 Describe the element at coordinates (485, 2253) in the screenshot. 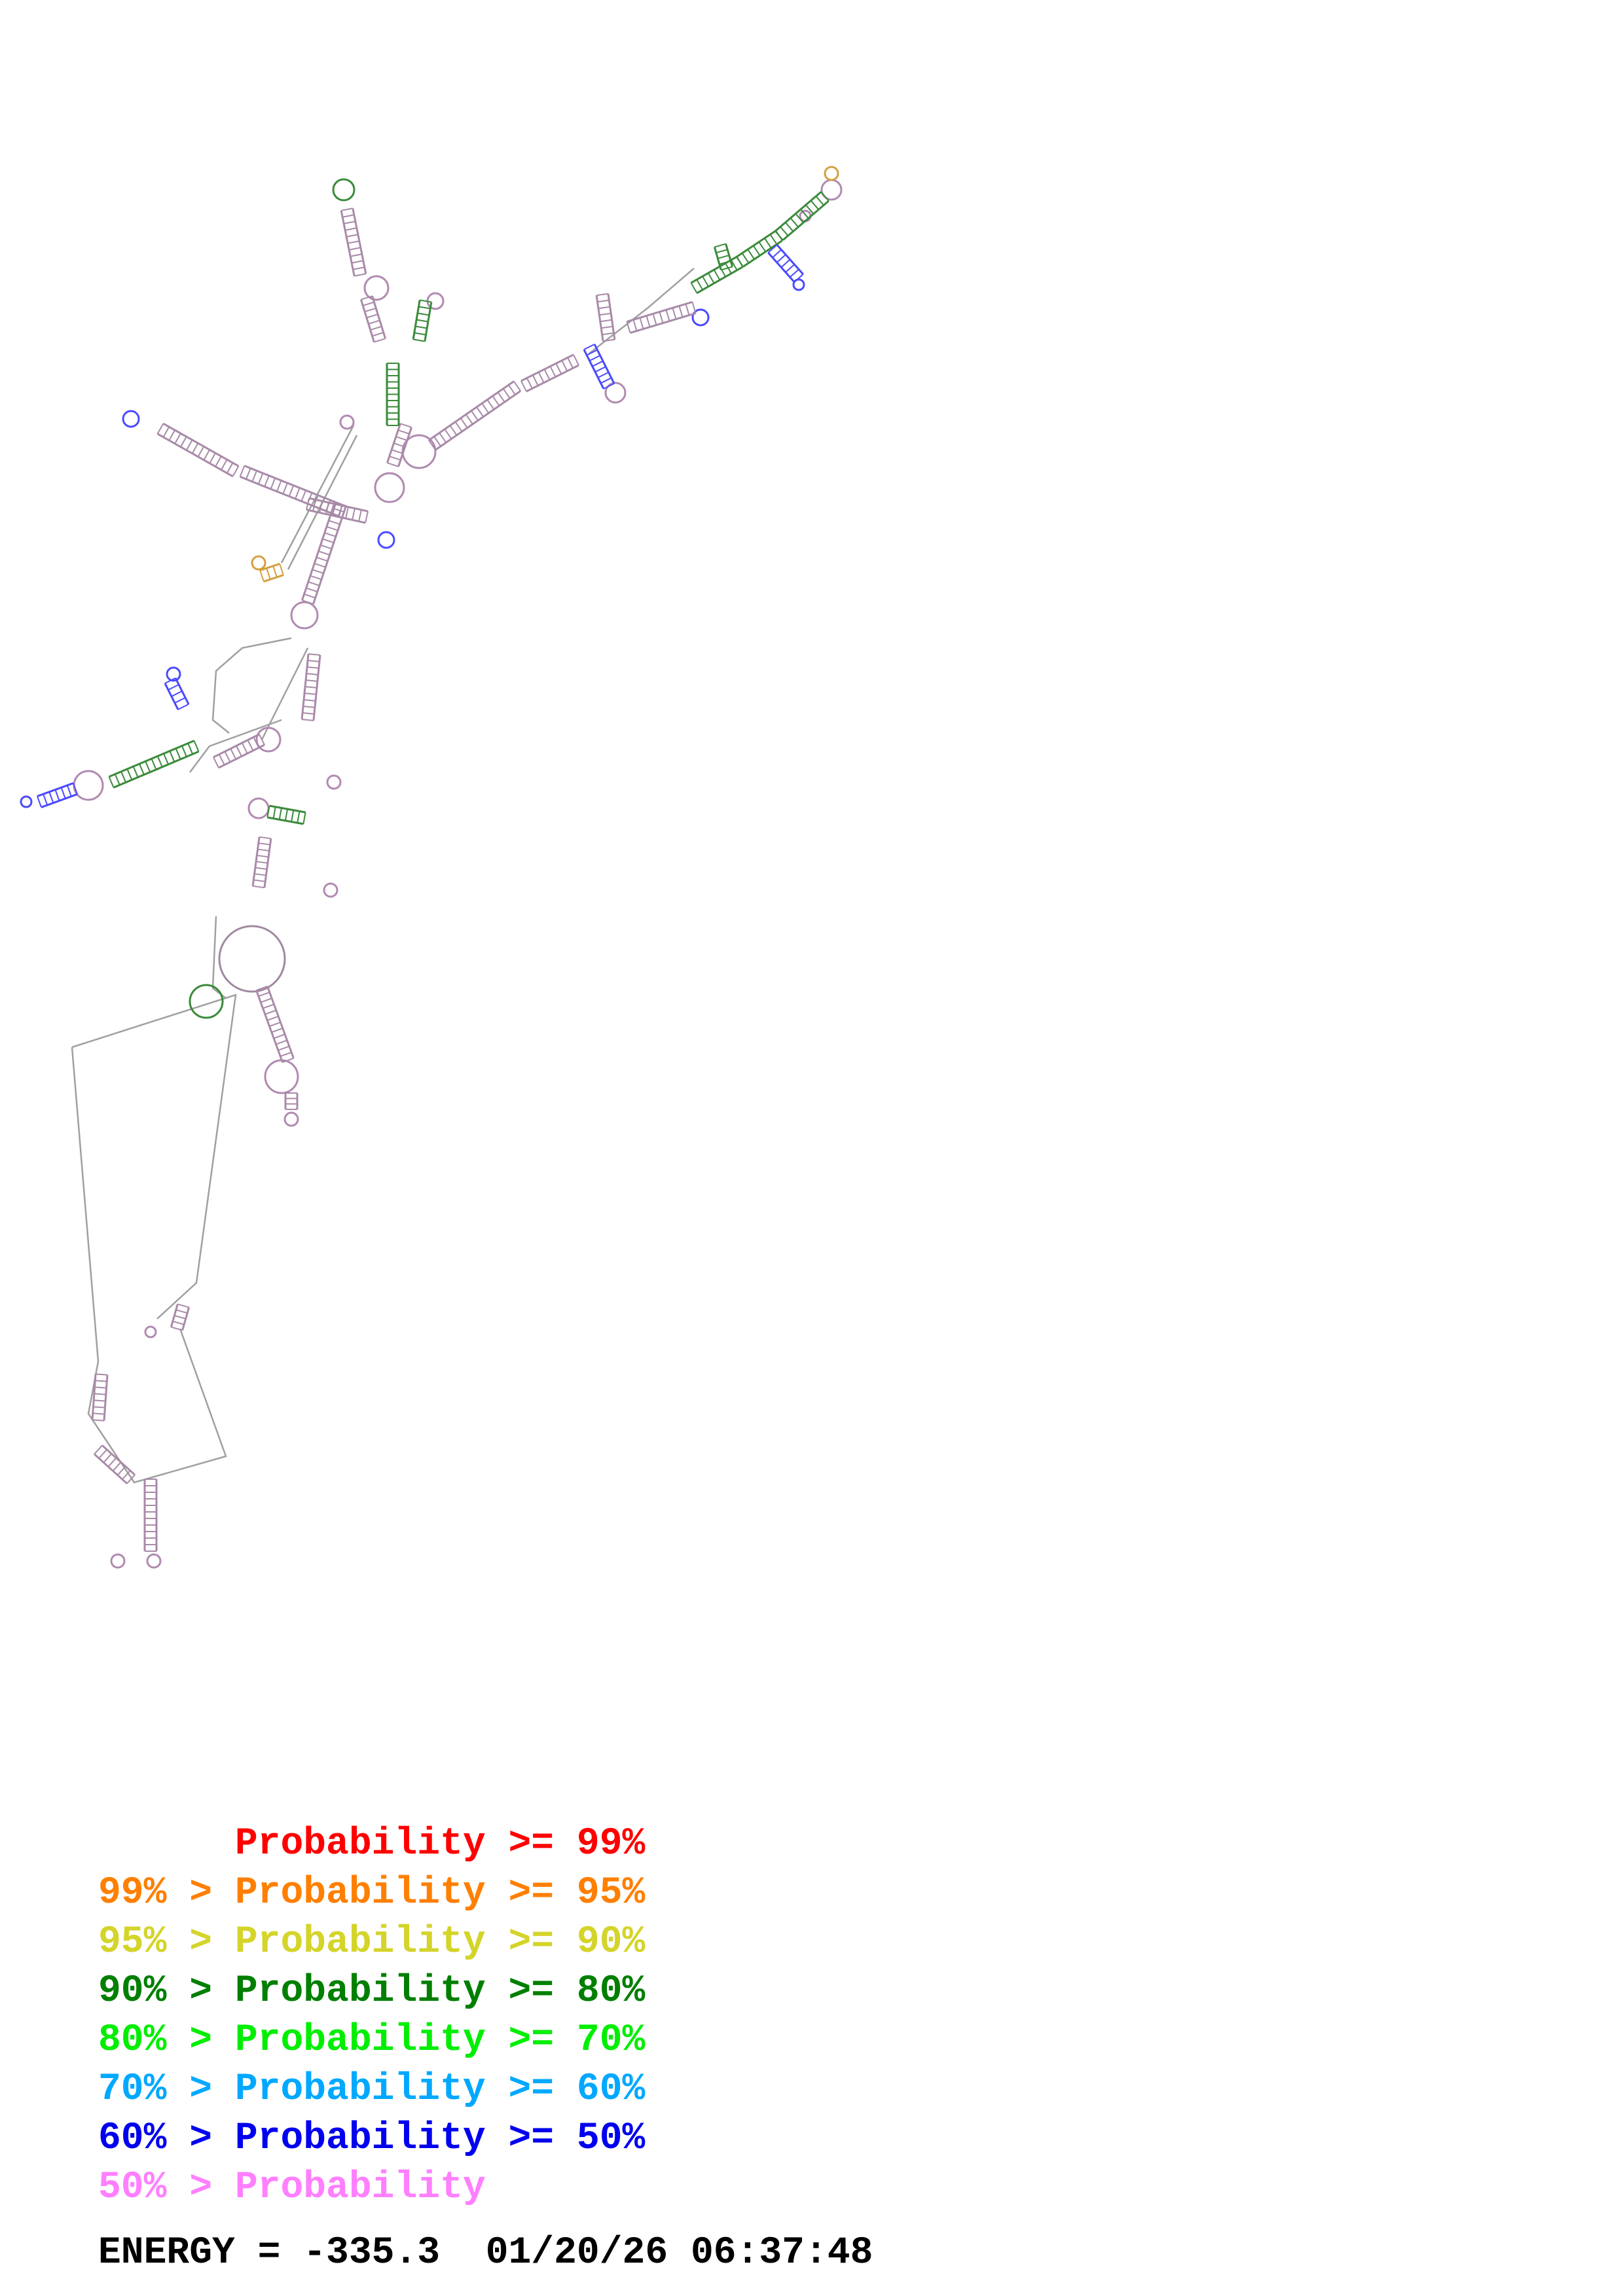

I see `energy-timestamp-line: ENERGY = -335.3 01/20/26 06:37:48` at that location.